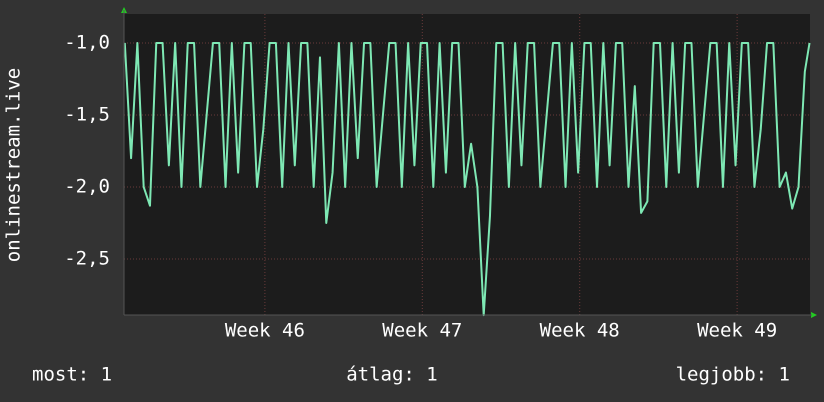 This screenshot has width=824, height=402. What do you see at coordinates (814, 315) in the screenshot?
I see `axis-arrow` at bounding box center [814, 315].